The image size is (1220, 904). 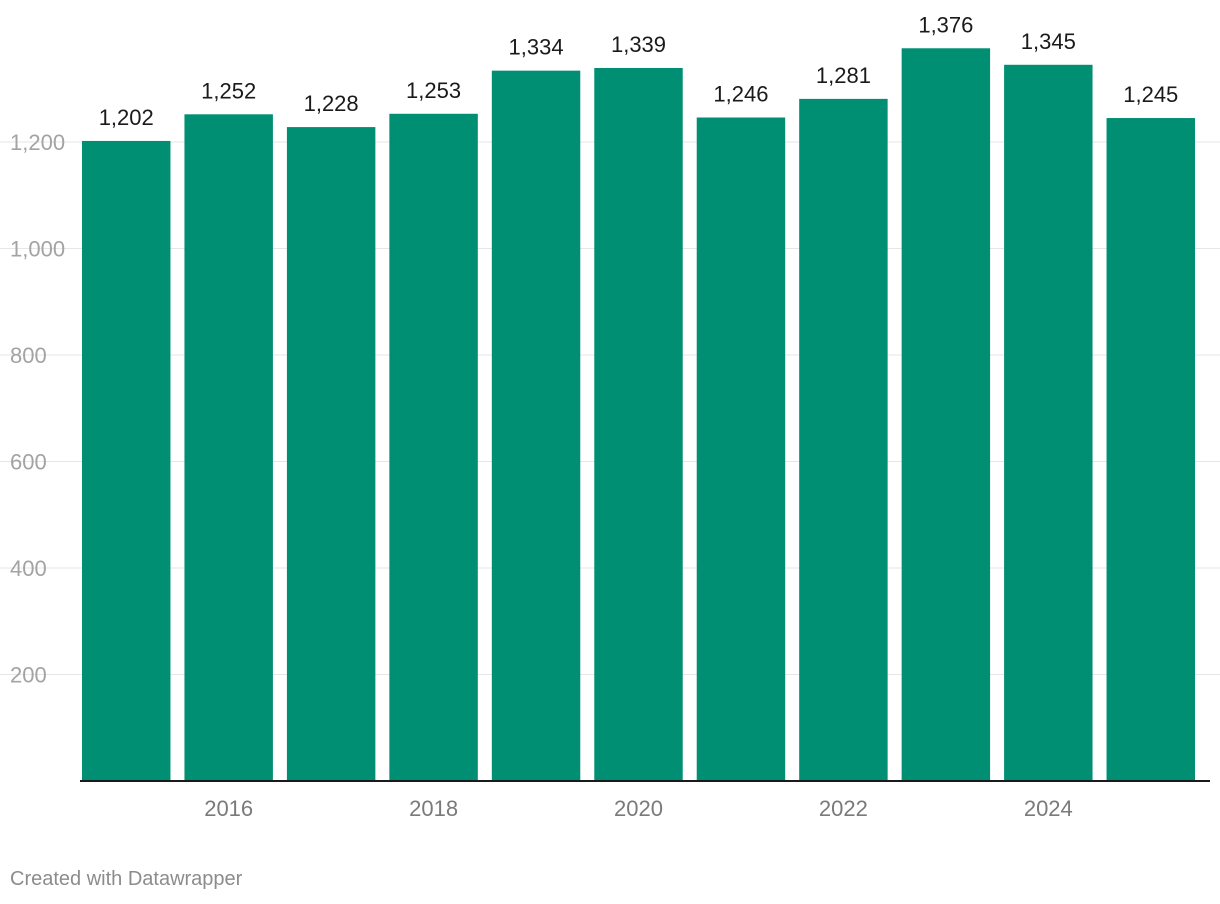 What do you see at coordinates (228, 808) in the screenshot?
I see `x-tick-label: 2016` at bounding box center [228, 808].